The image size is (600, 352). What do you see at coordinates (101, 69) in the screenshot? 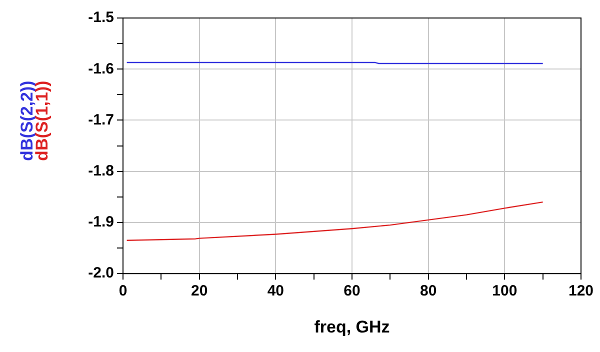
I see `y-tick-label: -1.6` at bounding box center [101, 69].